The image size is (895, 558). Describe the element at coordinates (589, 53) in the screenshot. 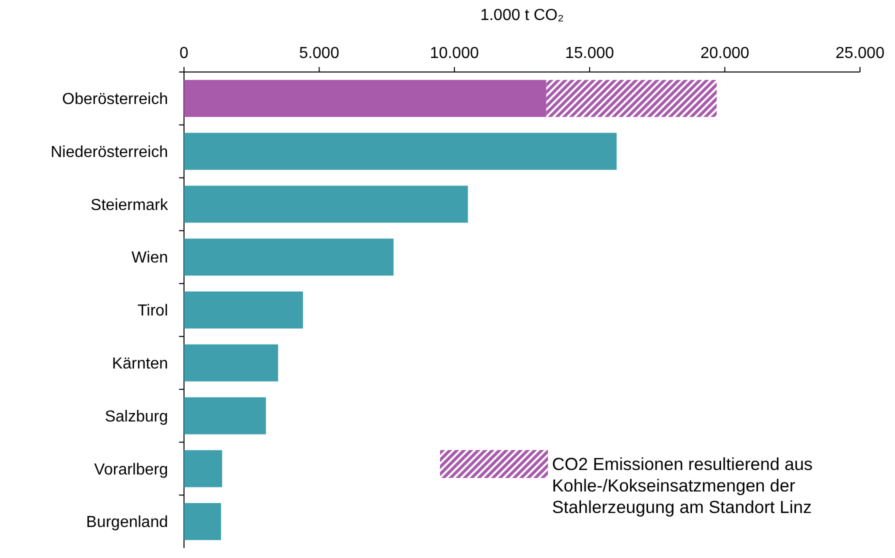

I see `x-tick-label: 15.000` at that location.